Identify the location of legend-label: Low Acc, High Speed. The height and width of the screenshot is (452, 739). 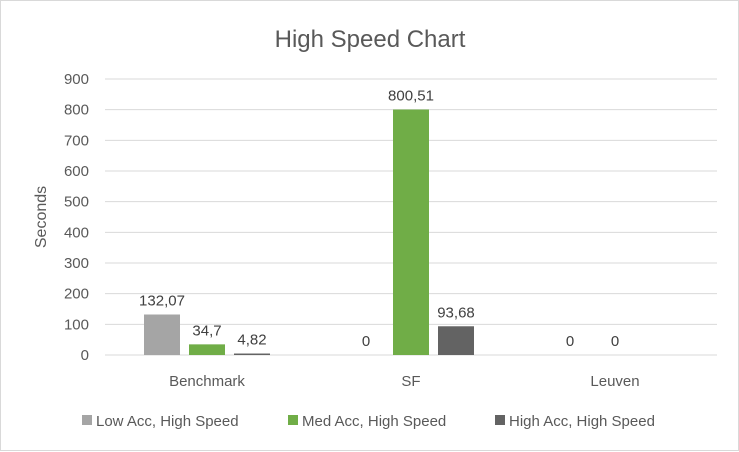
(167, 421).